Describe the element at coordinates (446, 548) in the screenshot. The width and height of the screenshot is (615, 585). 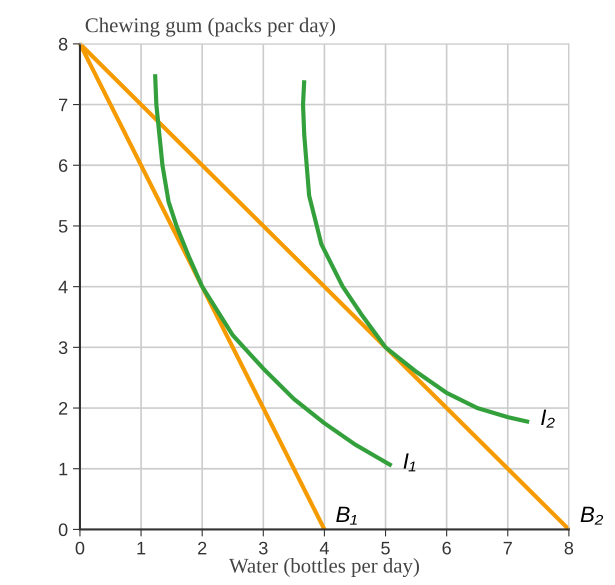
I see `x-tick-label: 6` at that location.